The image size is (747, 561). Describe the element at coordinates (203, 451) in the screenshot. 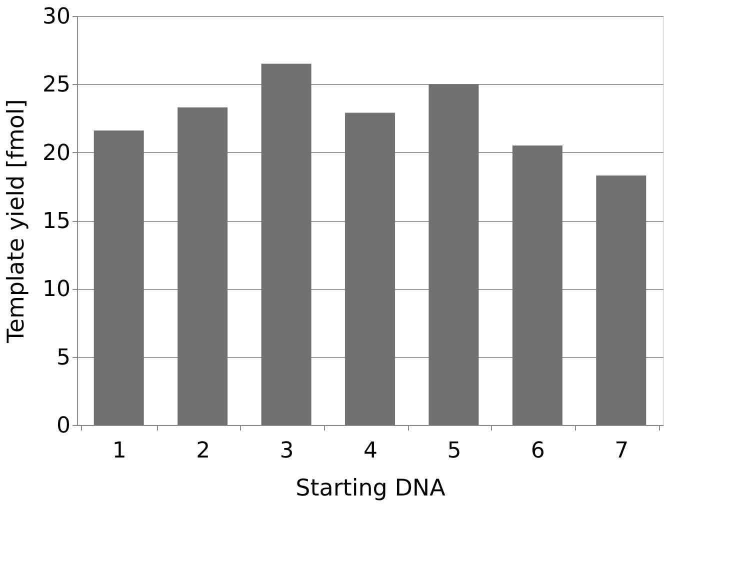

I see `x-tick-label: 2` at that location.